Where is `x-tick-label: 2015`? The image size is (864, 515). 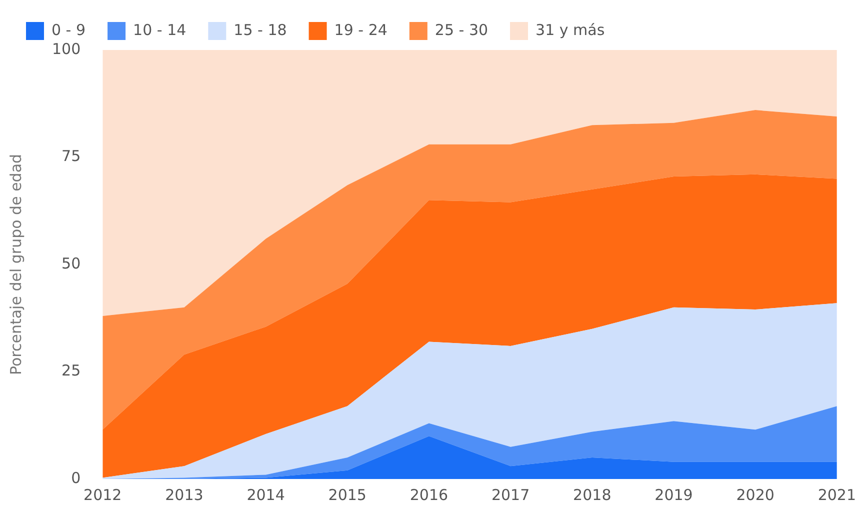
x-tick-label: 2015 is located at coordinates (347, 495).